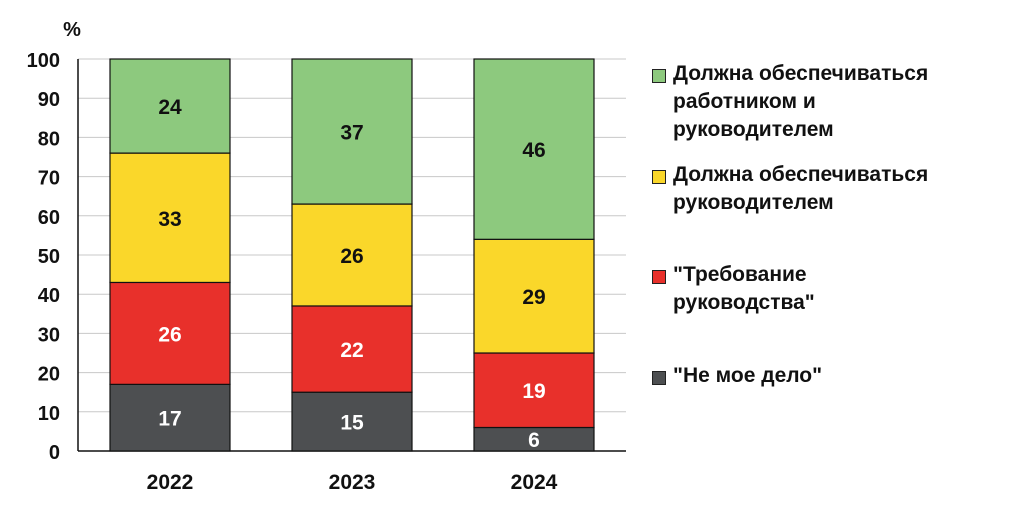 Image resolution: width=1016 pixels, height=515 pixels. Describe the element at coordinates (49, 296) in the screenshot. I see `y-tick-label: 40` at that location.